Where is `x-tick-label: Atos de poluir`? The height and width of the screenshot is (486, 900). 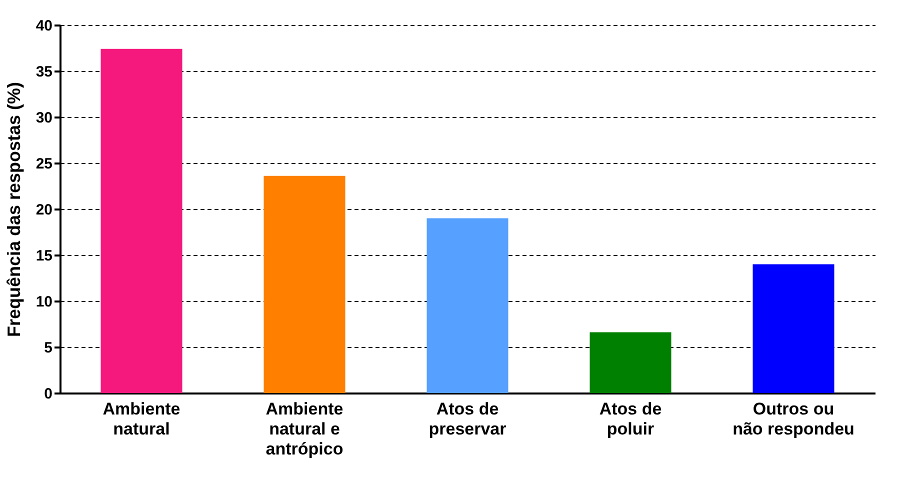 x-tick-label: Atos de poluir is located at coordinates (630, 419).